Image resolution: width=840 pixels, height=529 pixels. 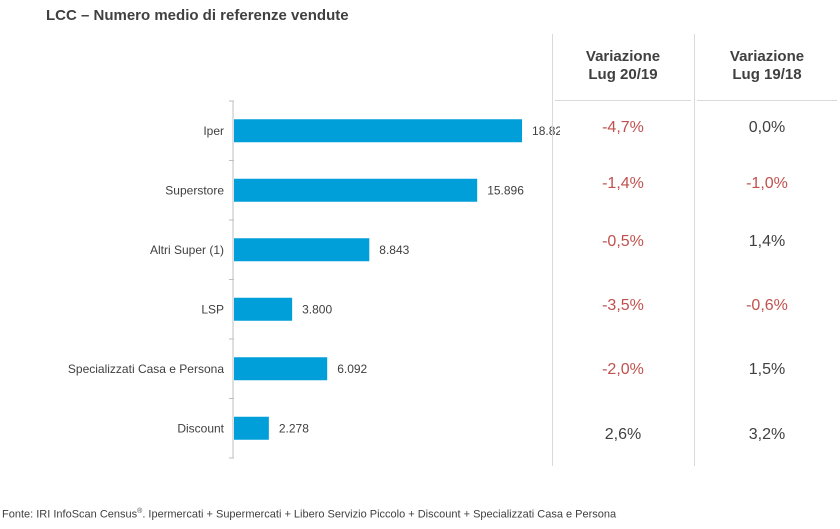 I want to click on column-header-lug-19-18: Variazione Lug 19/18, so click(x=767, y=66).